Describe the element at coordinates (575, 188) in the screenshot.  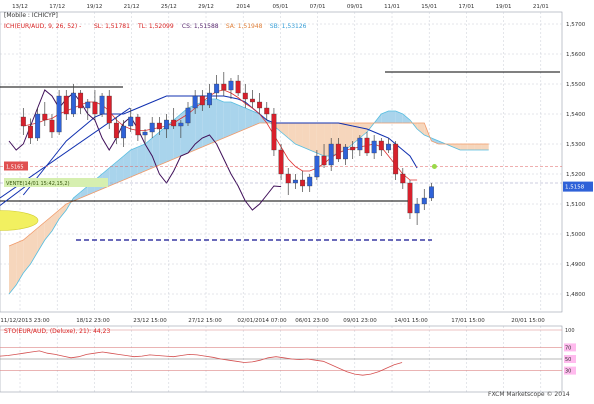
I see `price-label-text: 1,5158` at that location.